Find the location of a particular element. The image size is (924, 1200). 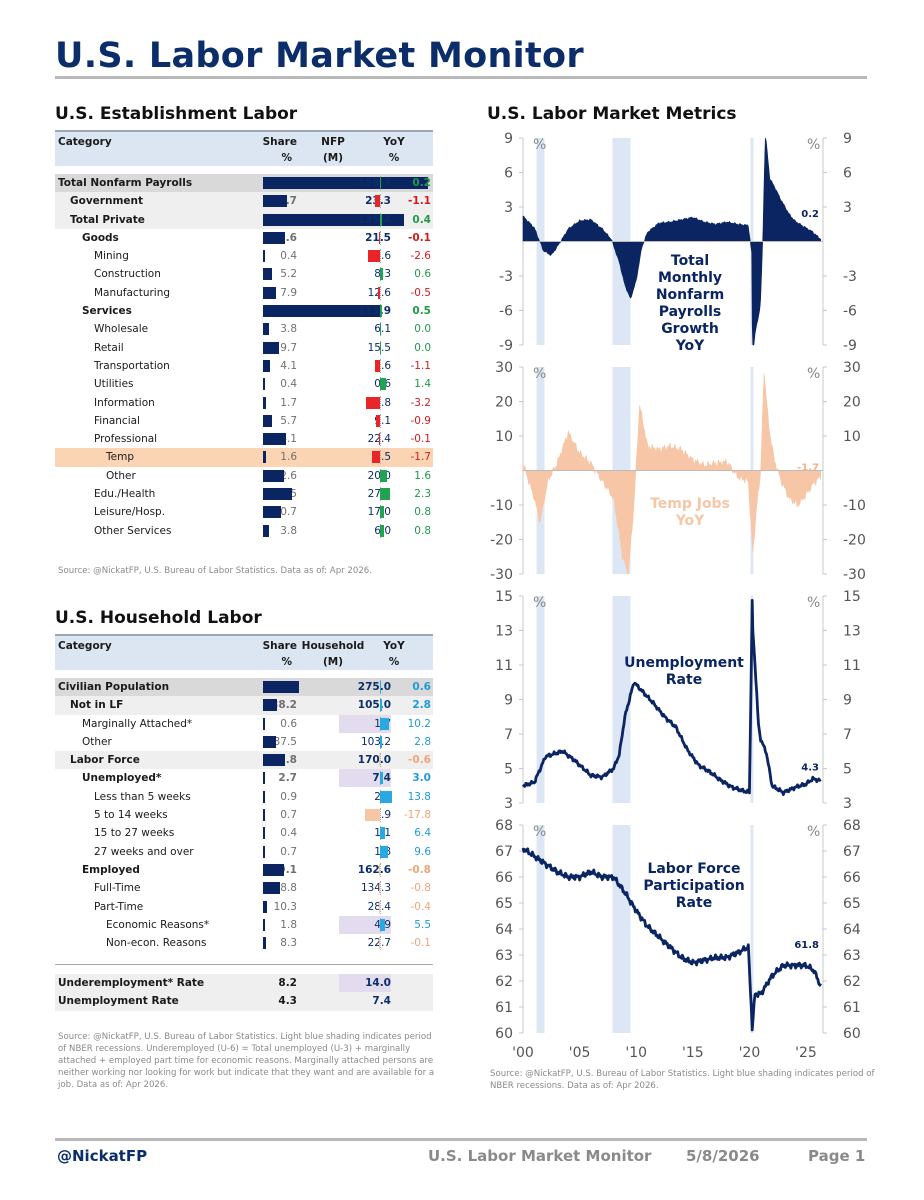

y-tick-label-right: -3 is located at coordinates (850, 277).